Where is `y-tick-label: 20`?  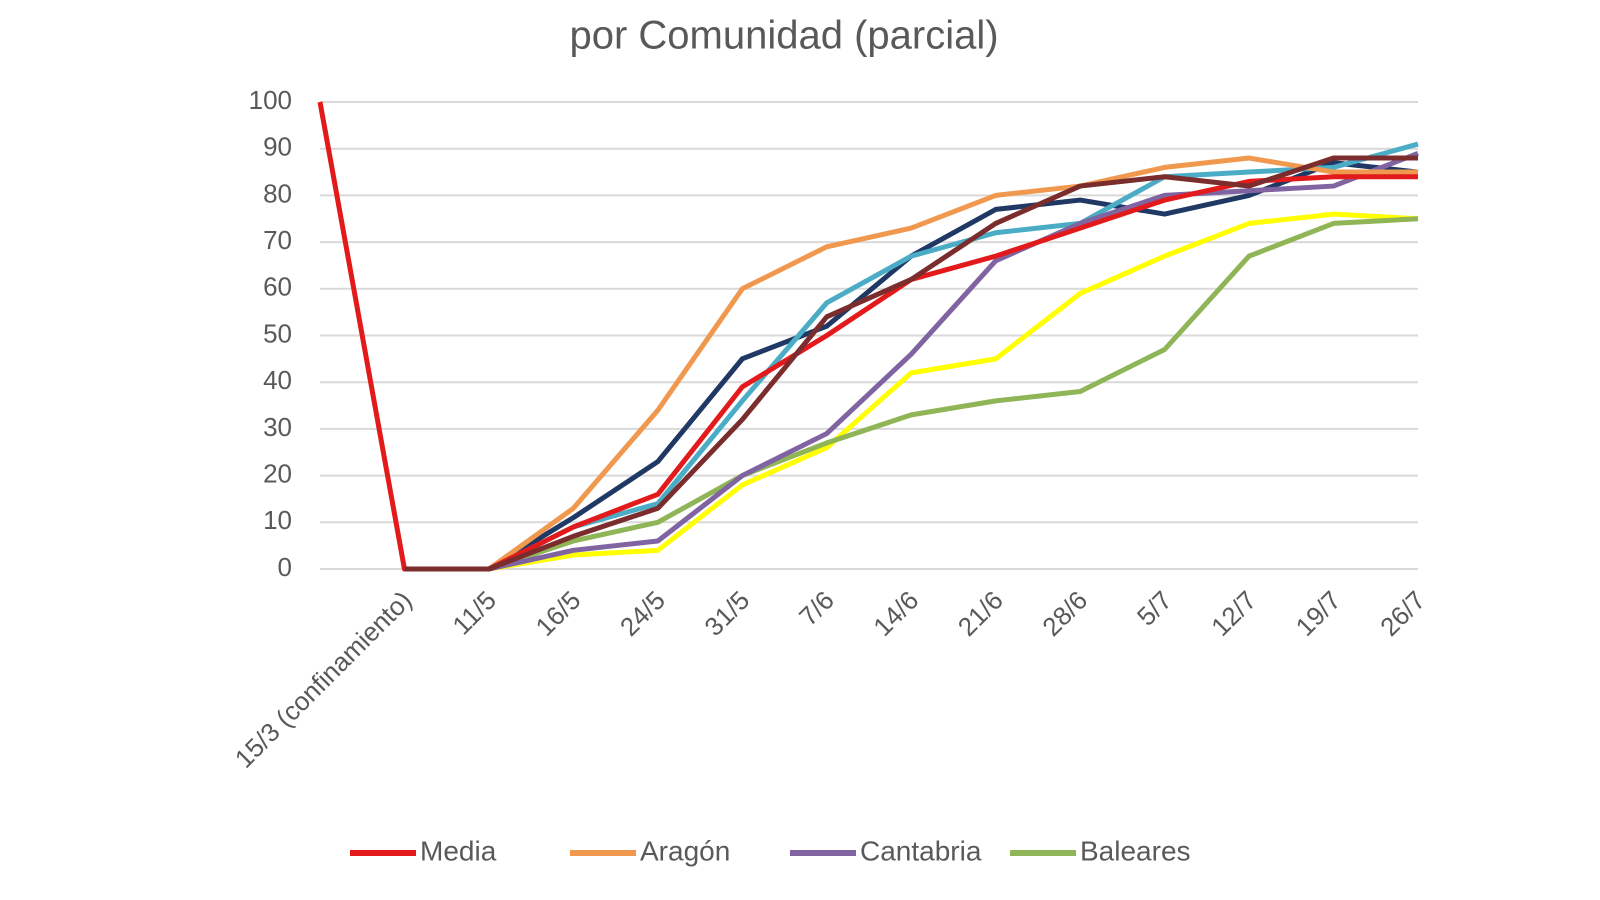 y-tick-label: 20 is located at coordinates (277, 473).